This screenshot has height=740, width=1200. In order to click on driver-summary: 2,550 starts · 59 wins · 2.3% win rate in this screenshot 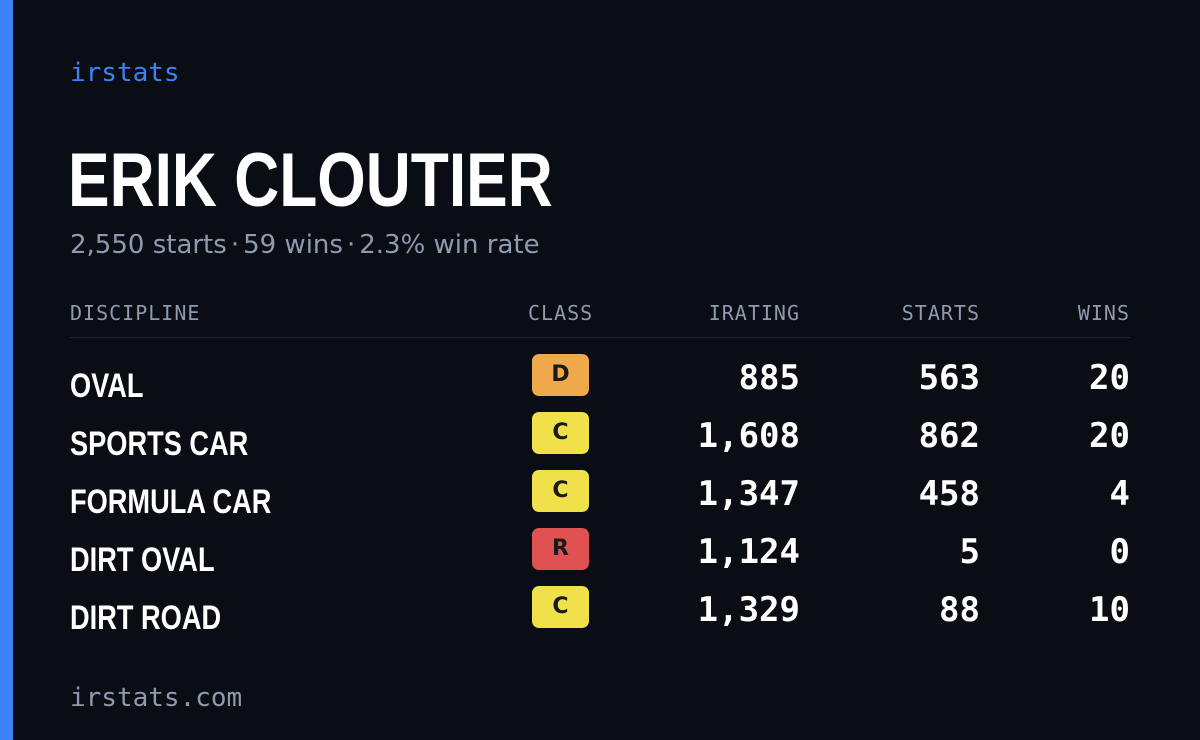, I will do `click(305, 245)`.